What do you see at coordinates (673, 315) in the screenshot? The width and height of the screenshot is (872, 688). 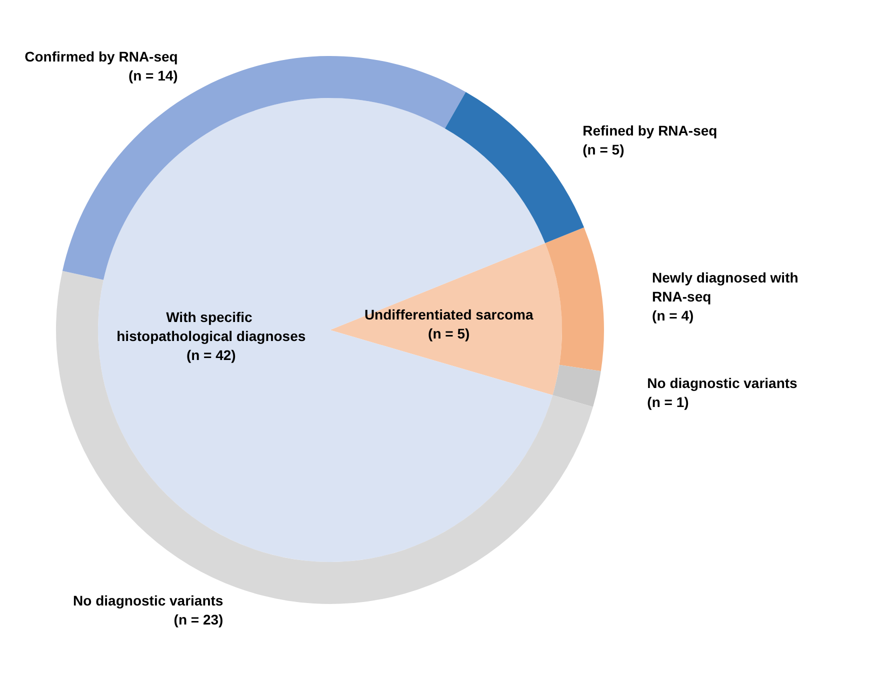 I see `data-label: (n = 4)` at bounding box center [673, 315].